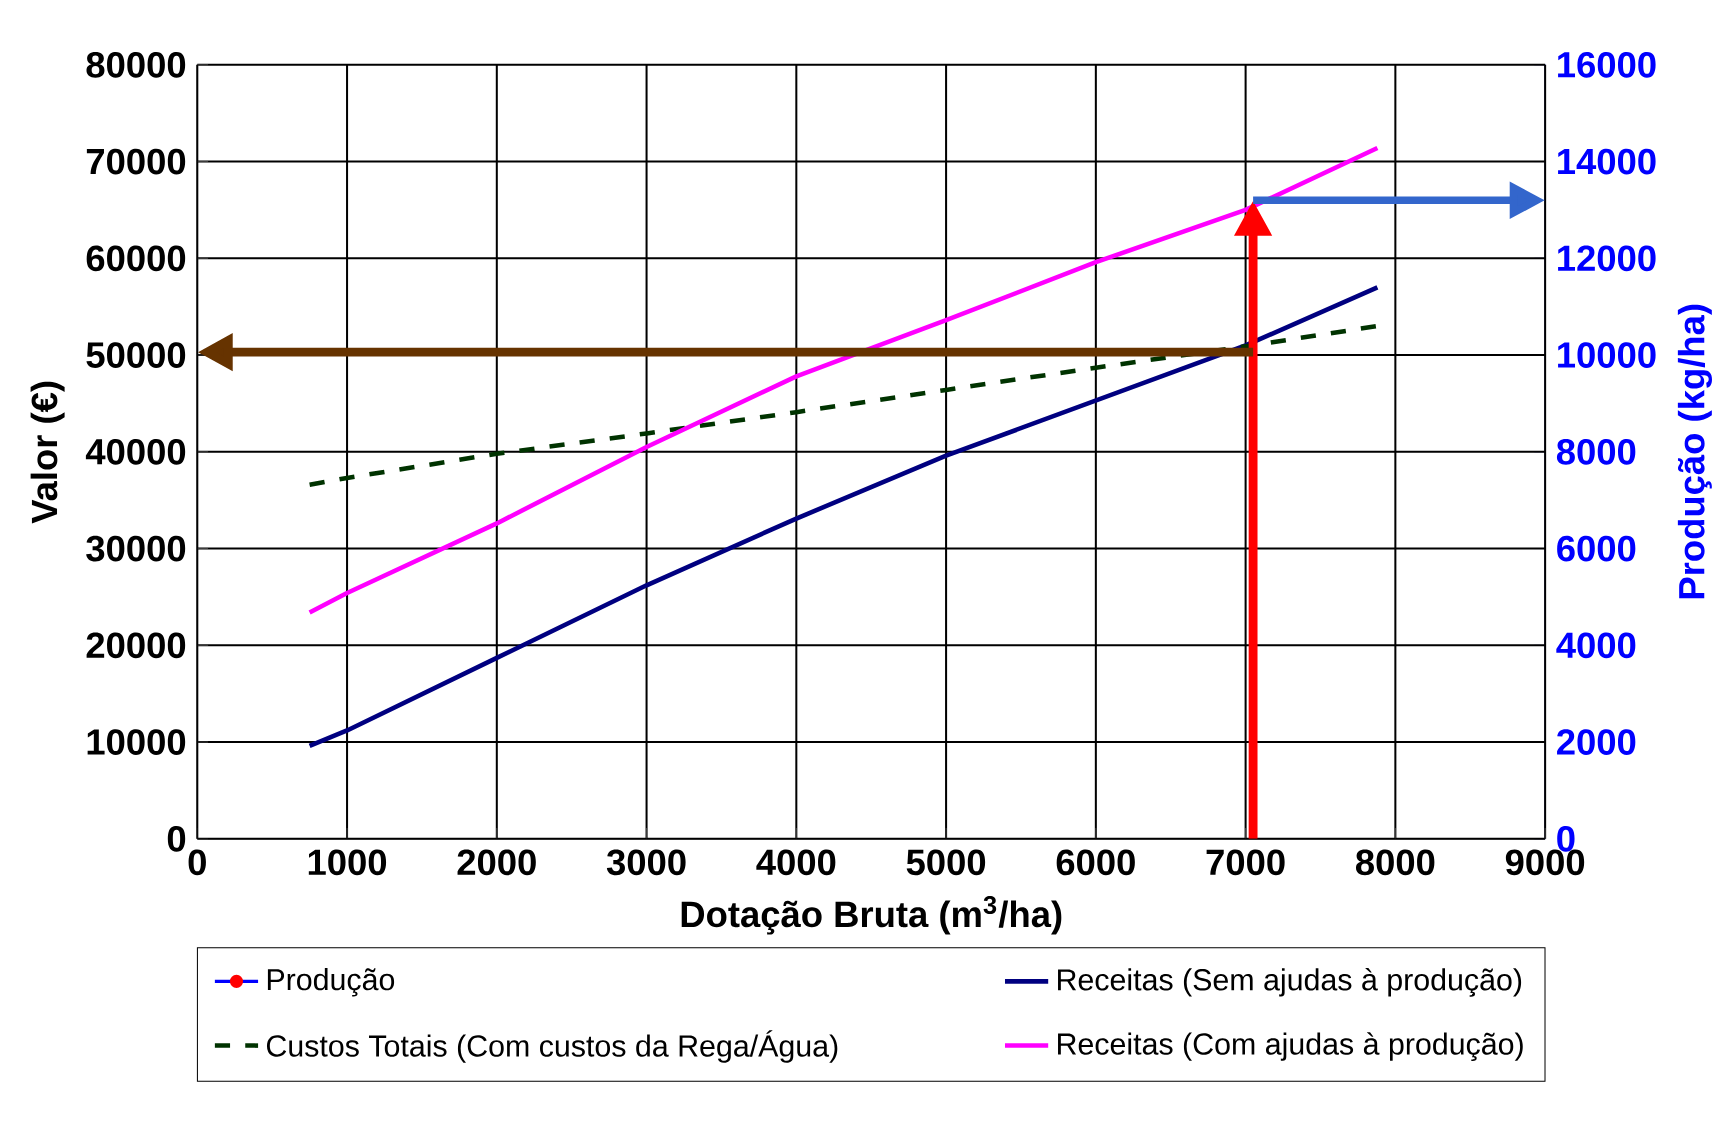 The height and width of the screenshot is (1132, 1728). I want to click on x-tick-label: 7000, so click(1245, 862).